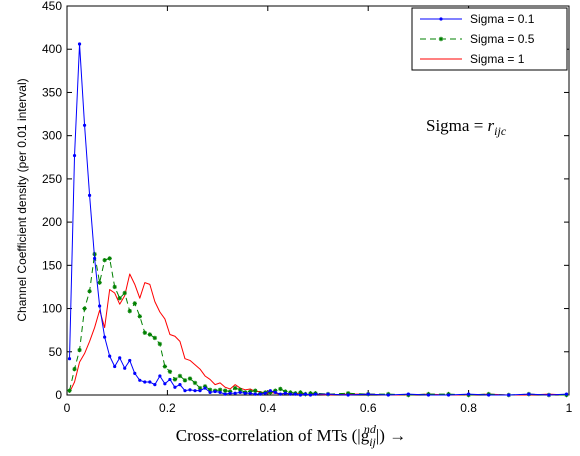  I want to click on x-tick-label: 0.4, so click(267, 408).